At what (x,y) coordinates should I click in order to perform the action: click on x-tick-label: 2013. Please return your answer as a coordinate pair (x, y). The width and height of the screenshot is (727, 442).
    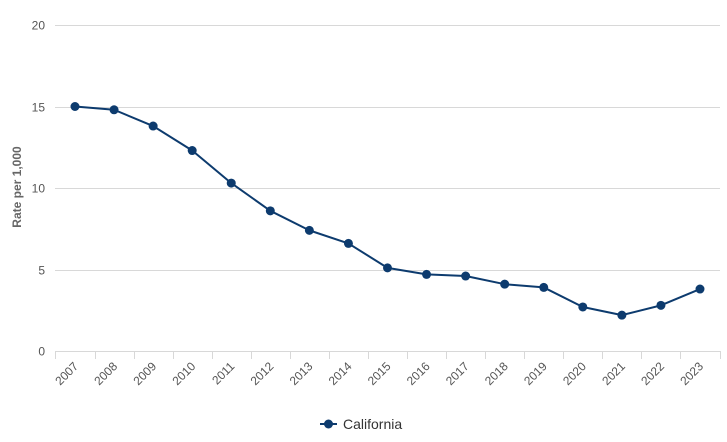
    Looking at the image, I should click on (301, 373).